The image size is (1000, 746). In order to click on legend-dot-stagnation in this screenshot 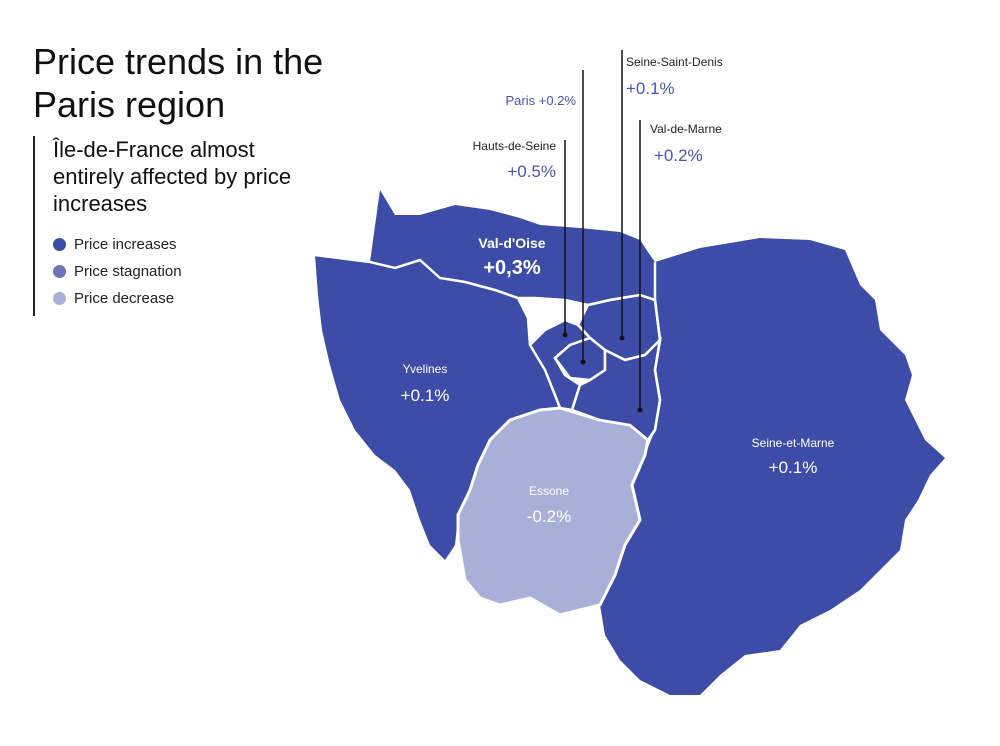, I will do `click(59, 271)`.